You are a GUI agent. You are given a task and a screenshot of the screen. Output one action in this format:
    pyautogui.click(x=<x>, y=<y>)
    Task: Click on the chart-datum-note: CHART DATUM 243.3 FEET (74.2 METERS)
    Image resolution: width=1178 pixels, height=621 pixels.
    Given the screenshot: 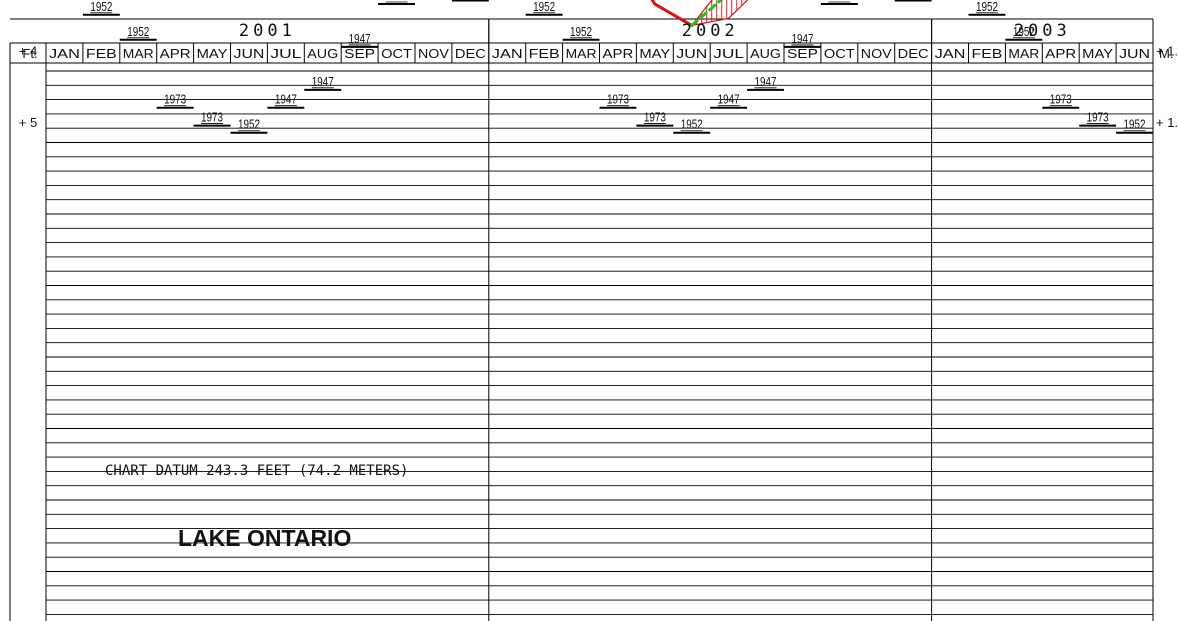 What is the action you would take?
    pyautogui.click(x=256, y=471)
    